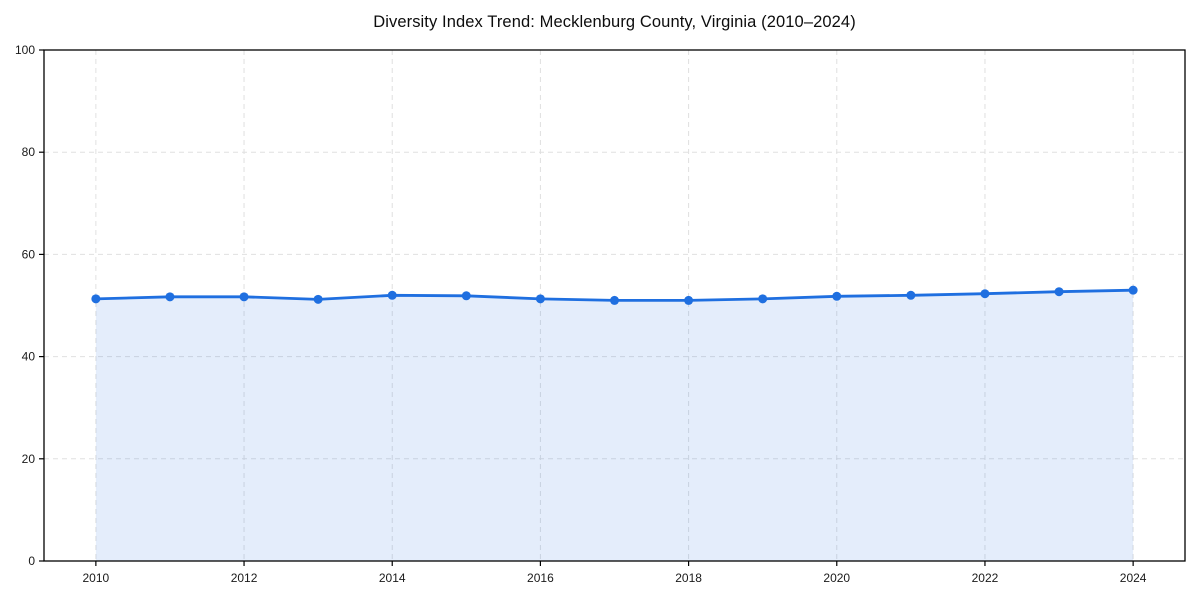 The width and height of the screenshot is (1200, 600). What do you see at coordinates (96, 578) in the screenshot?
I see `x-tick-label: 2010` at bounding box center [96, 578].